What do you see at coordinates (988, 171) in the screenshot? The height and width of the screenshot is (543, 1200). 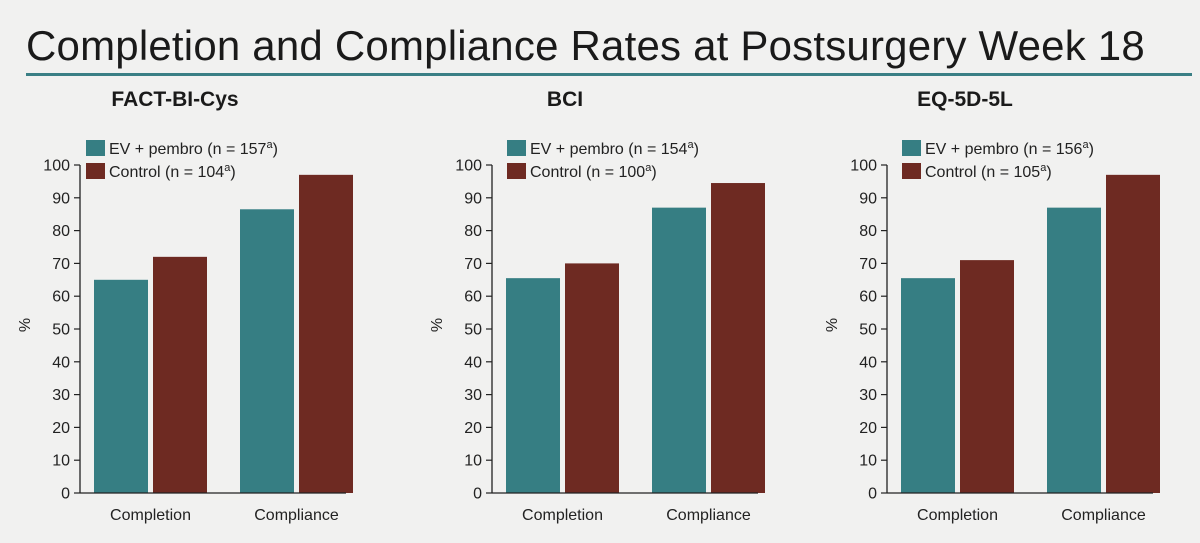 I see `legend-label: Control (n = 105a)` at bounding box center [988, 171].